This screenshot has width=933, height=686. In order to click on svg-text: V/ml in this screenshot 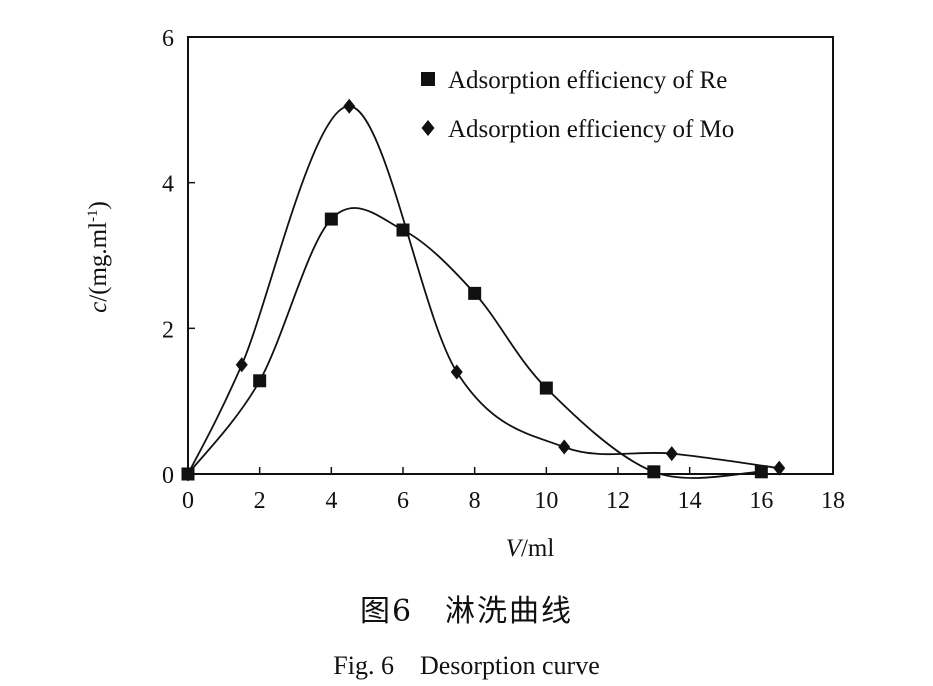, I will do `click(530, 548)`.